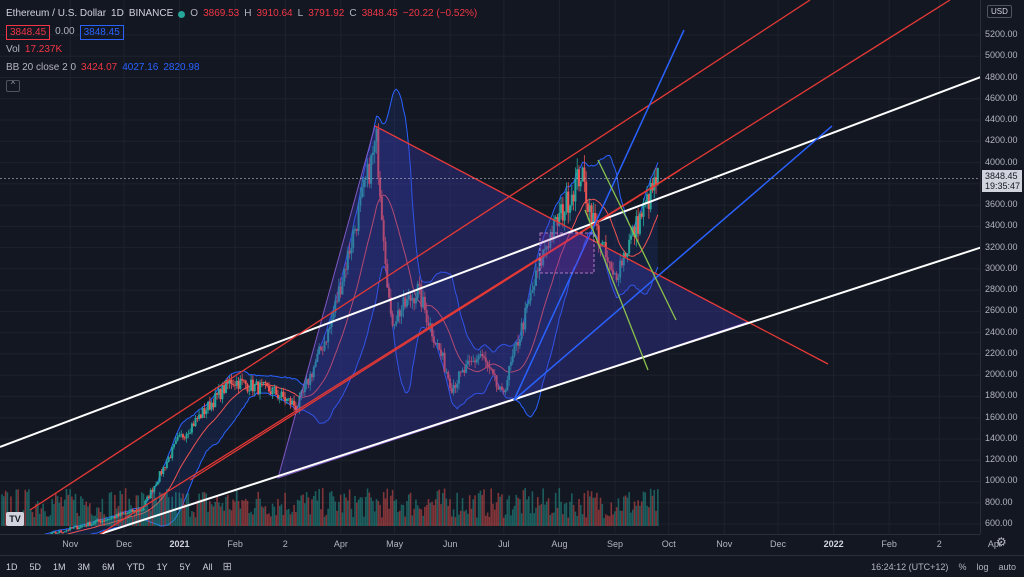 The height and width of the screenshot is (577, 1024). Describe the element at coordinates (59, 566) in the screenshot. I see `range-button-1m: 1M` at that location.